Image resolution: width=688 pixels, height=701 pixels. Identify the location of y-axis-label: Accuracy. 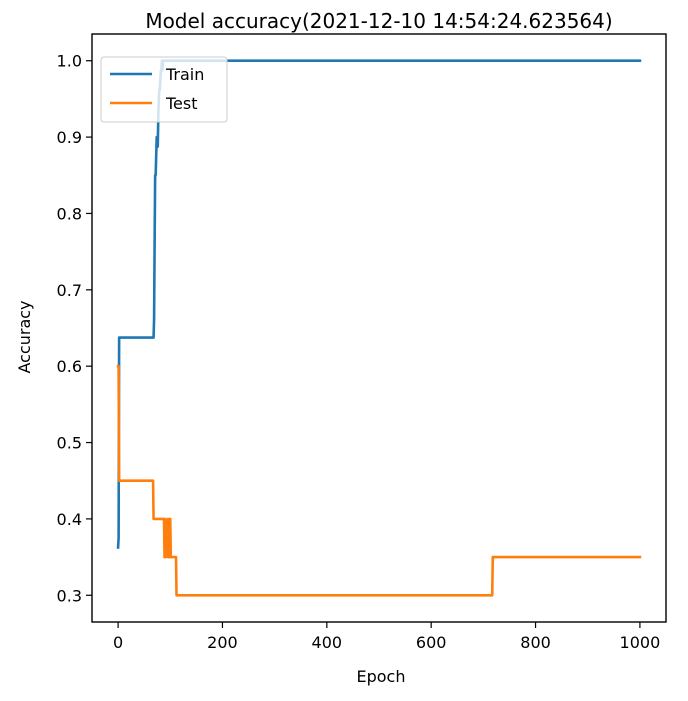
(24, 336).